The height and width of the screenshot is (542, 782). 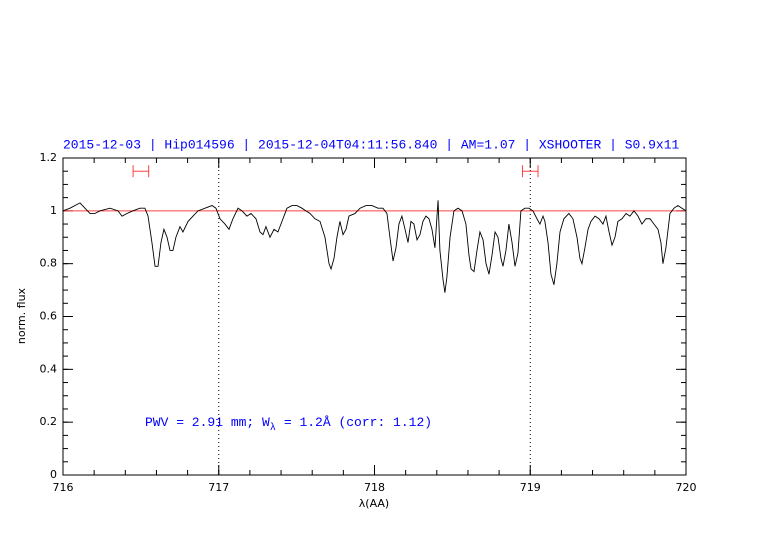 What do you see at coordinates (49, 157) in the screenshot?
I see `y-tick-label: 1.2` at bounding box center [49, 157].